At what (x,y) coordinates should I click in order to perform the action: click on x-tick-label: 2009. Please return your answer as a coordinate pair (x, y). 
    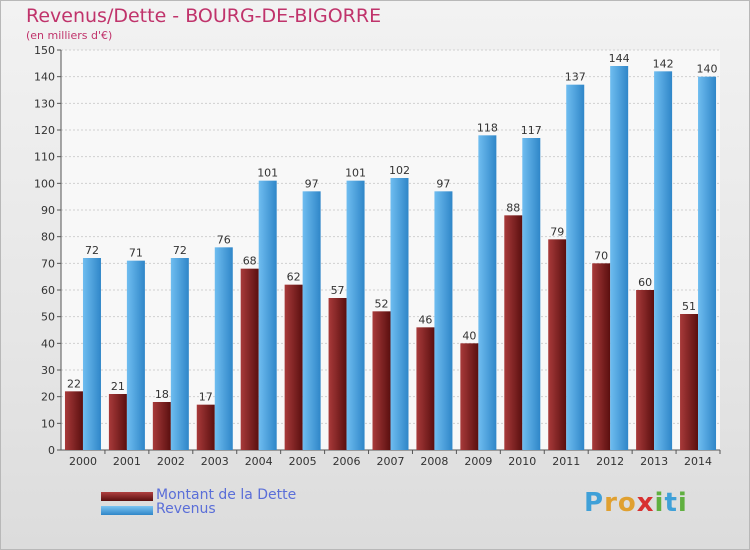
    Looking at the image, I should click on (478, 461).